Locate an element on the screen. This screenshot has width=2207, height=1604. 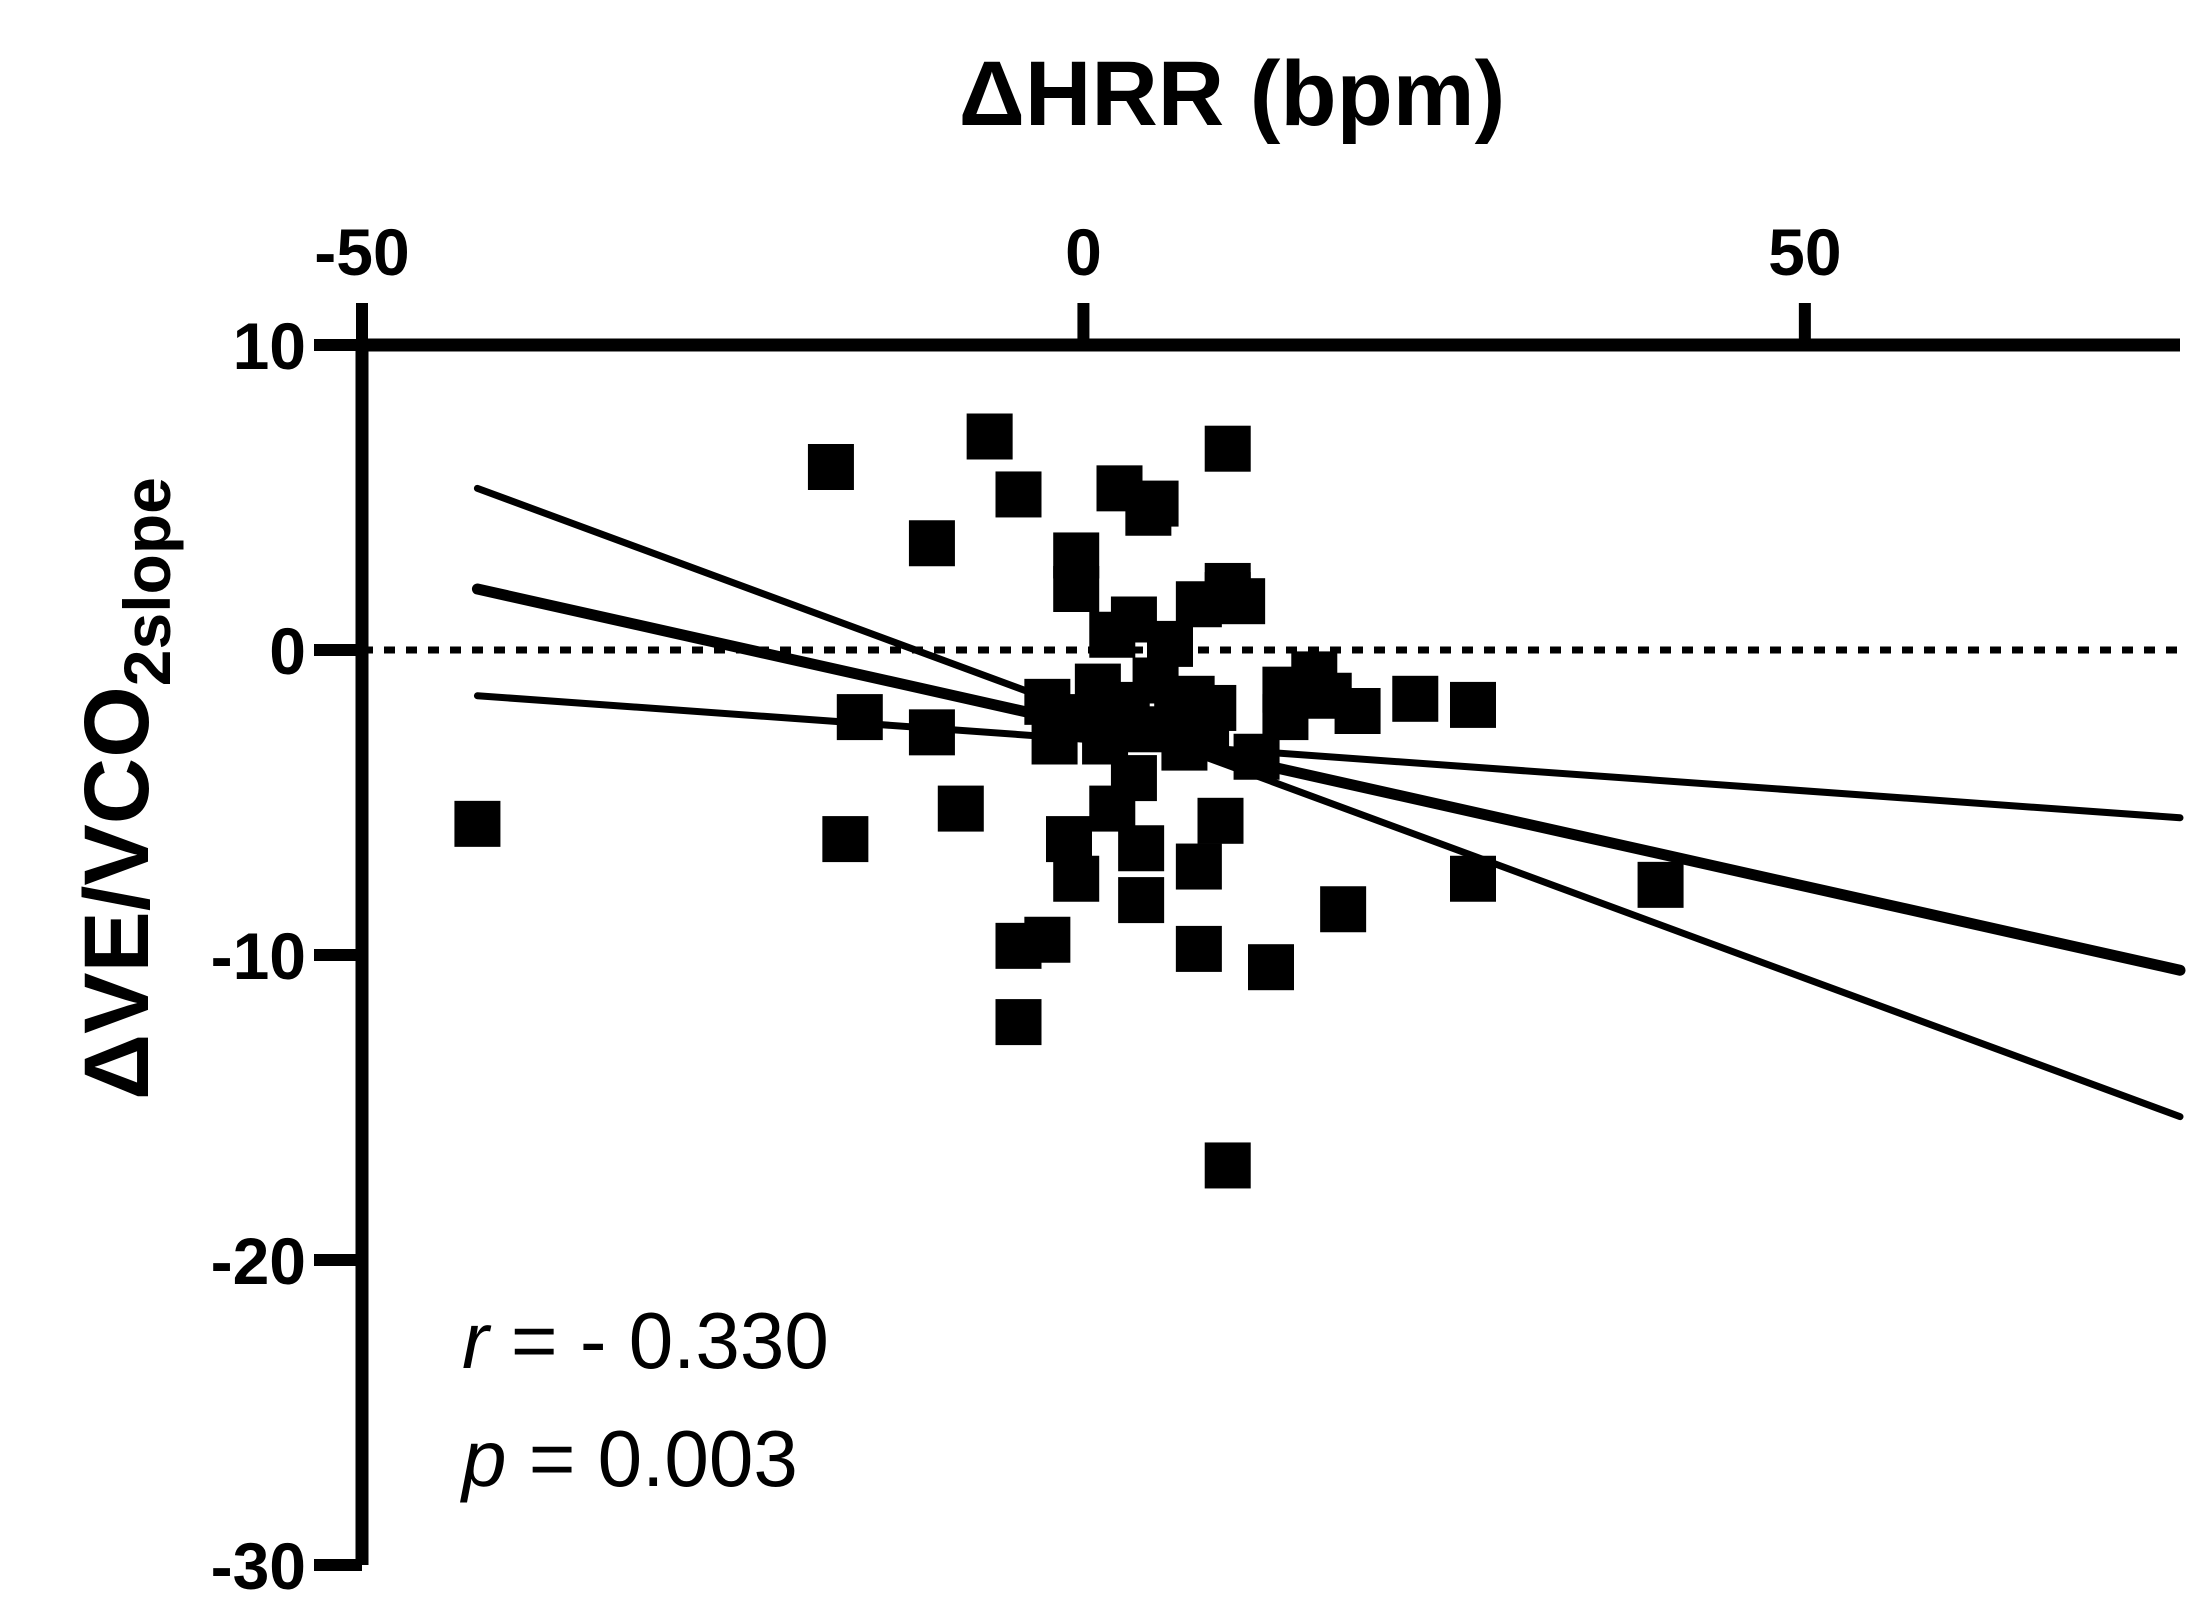
p-annotation: p = 0.003 is located at coordinates (629, 1458).